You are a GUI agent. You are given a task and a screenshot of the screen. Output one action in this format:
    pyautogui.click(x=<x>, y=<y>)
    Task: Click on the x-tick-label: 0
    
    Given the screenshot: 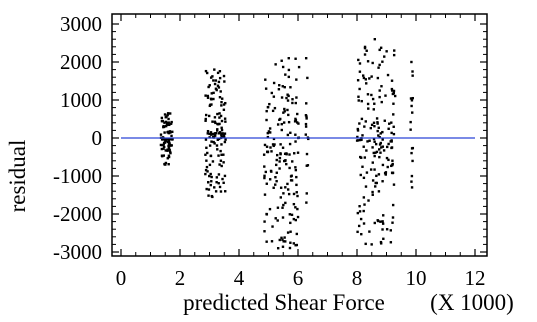 What is the action you would take?
    pyautogui.click(x=121, y=278)
    